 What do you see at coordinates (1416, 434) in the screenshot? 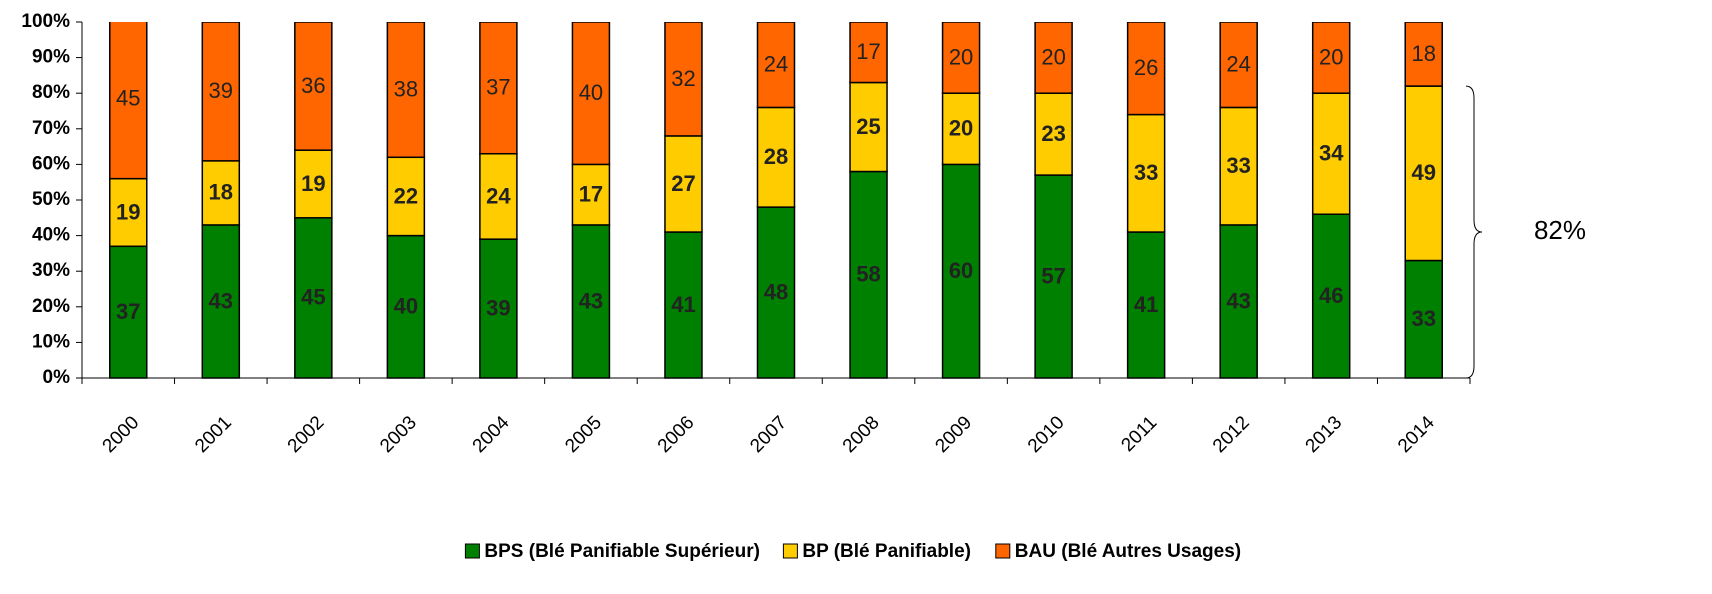
I see `x-tick-label: 2014` at bounding box center [1416, 434].